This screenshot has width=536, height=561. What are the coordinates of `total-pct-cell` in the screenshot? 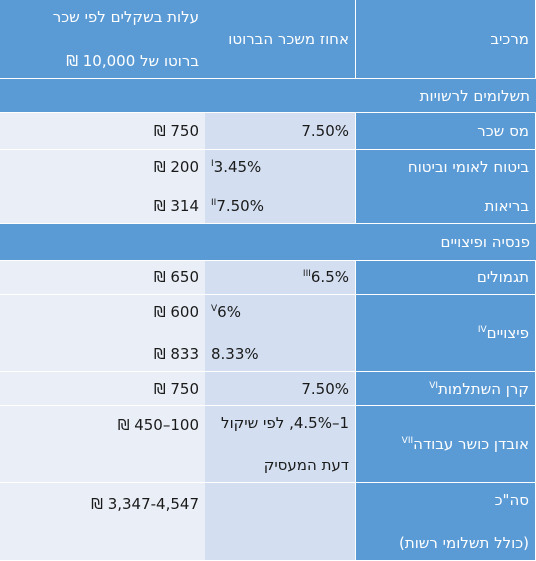 It's located at (280, 522).